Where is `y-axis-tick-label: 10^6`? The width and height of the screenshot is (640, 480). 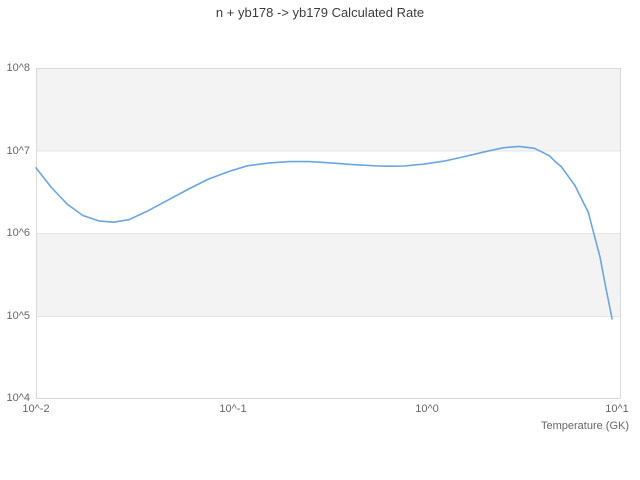 y-axis-tick-label: 10^6 is located at coordinates (18, 233).